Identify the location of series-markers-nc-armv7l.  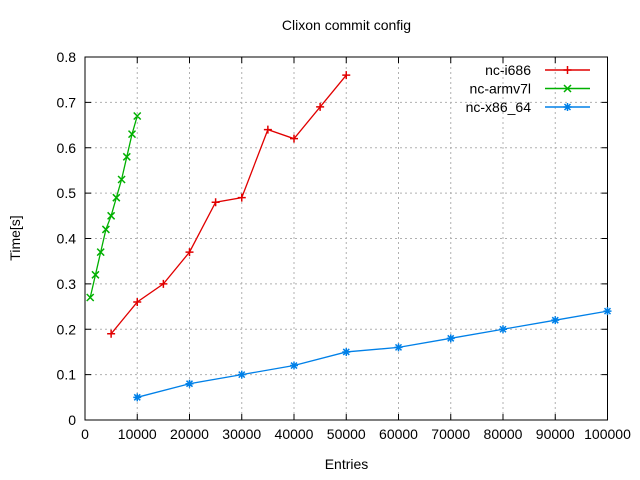
(114, 206).